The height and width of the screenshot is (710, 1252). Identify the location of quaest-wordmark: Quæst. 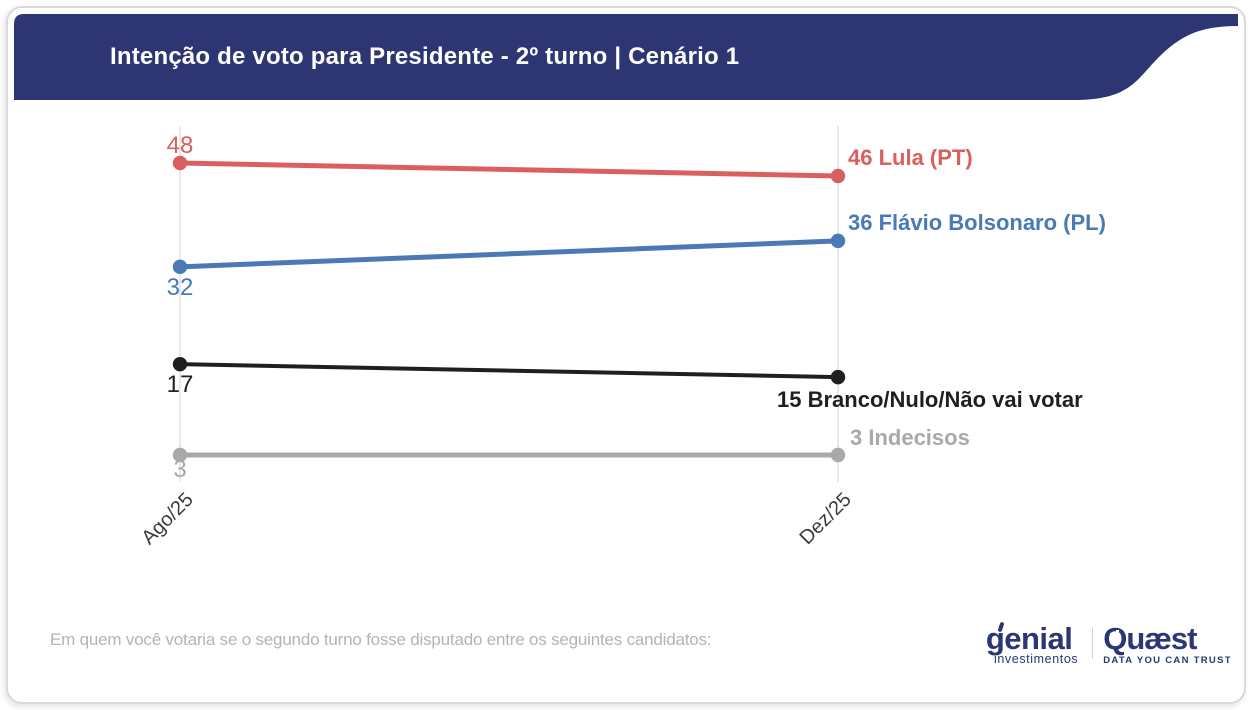
(1150, 638).